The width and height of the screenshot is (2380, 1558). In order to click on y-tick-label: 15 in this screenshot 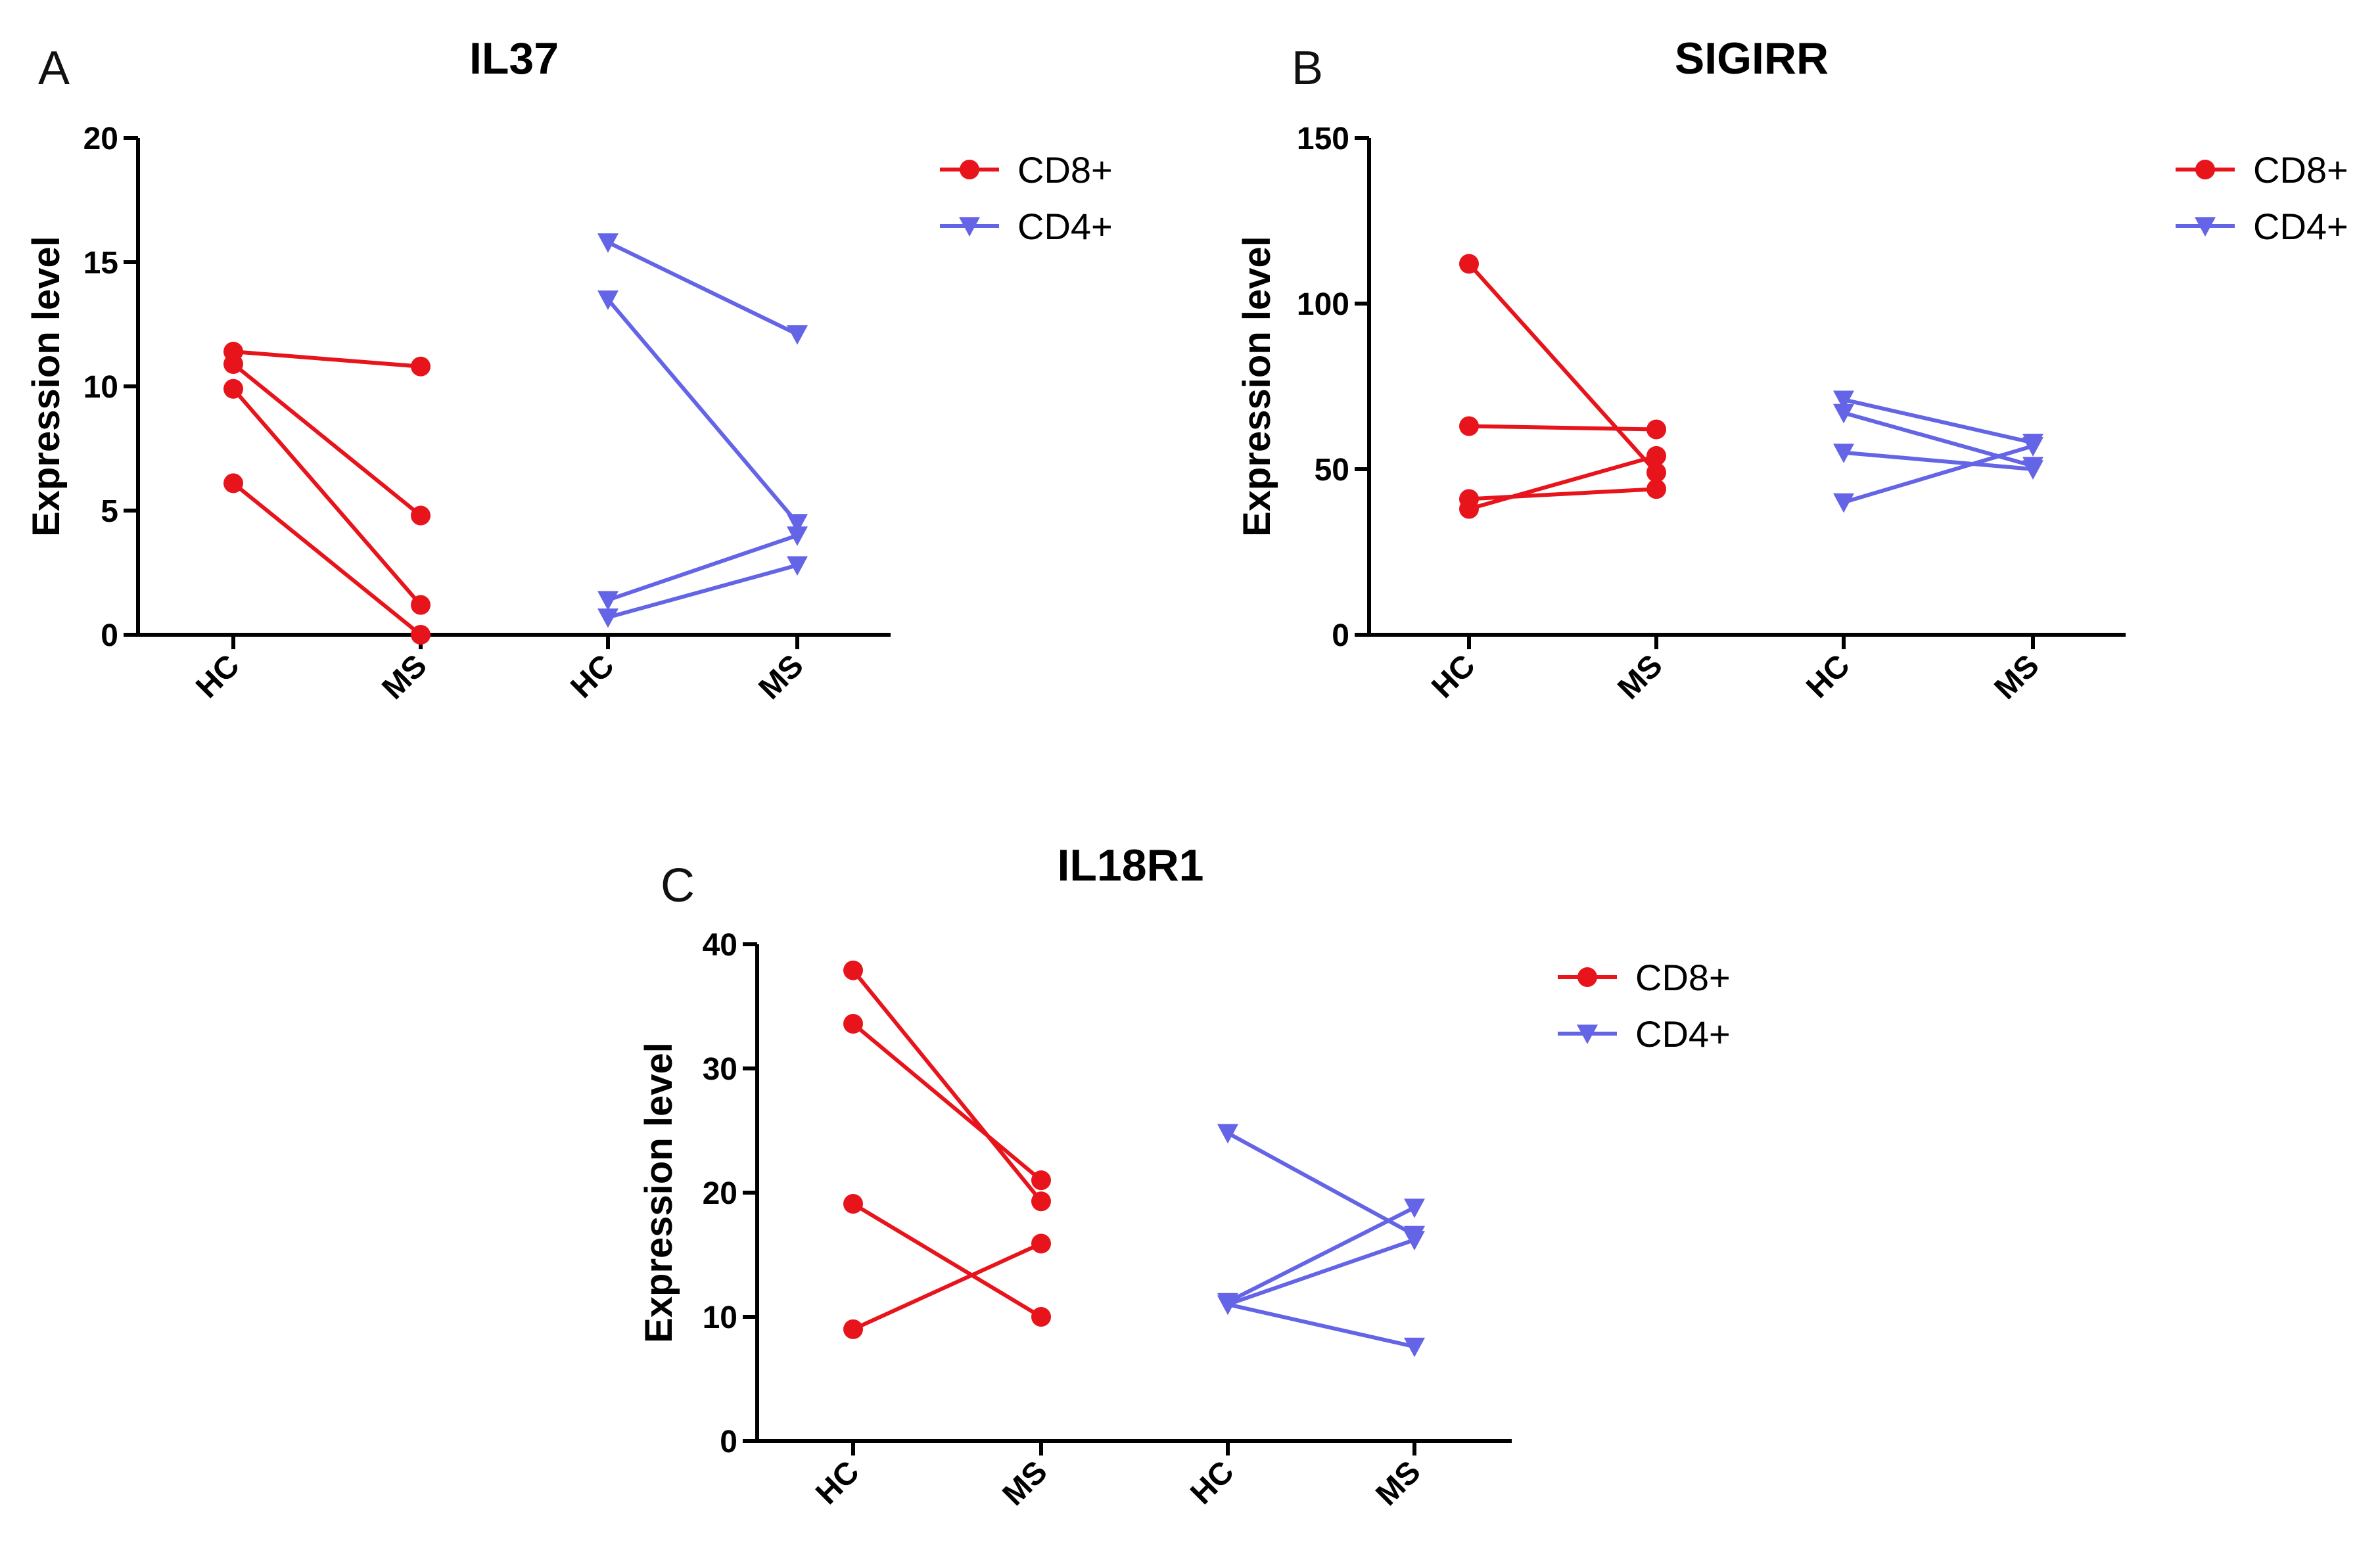, I will do `click(100, 263)`.